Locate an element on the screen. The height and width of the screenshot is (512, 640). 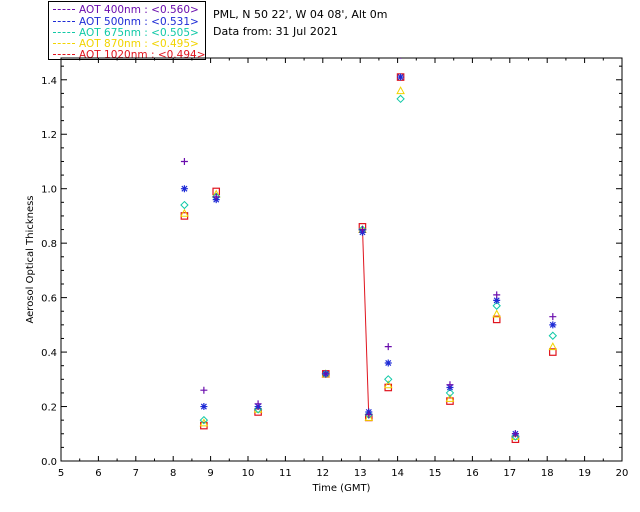
x-tick-label: 18 is located at coordinates (547, 473).